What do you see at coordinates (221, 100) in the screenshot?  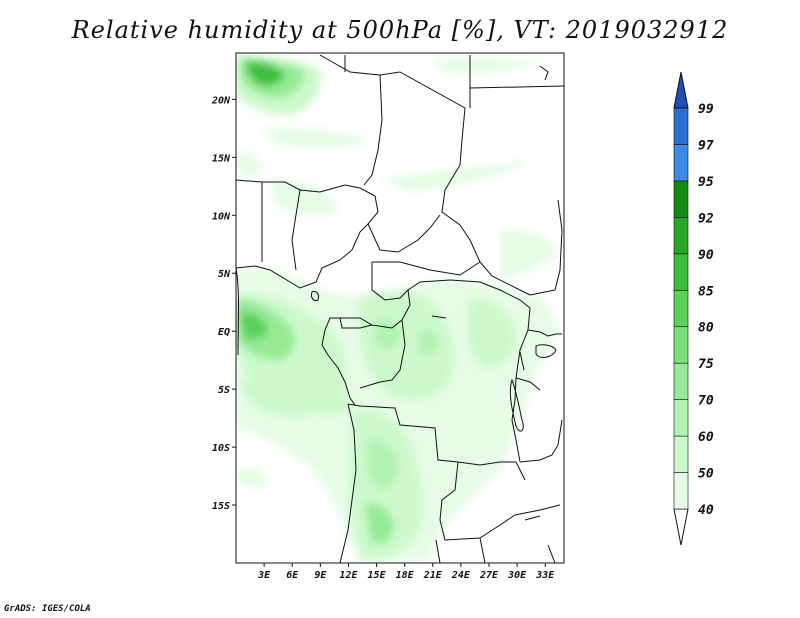 I see `y-tick-label: 20N` at bounding box center [221, 100].